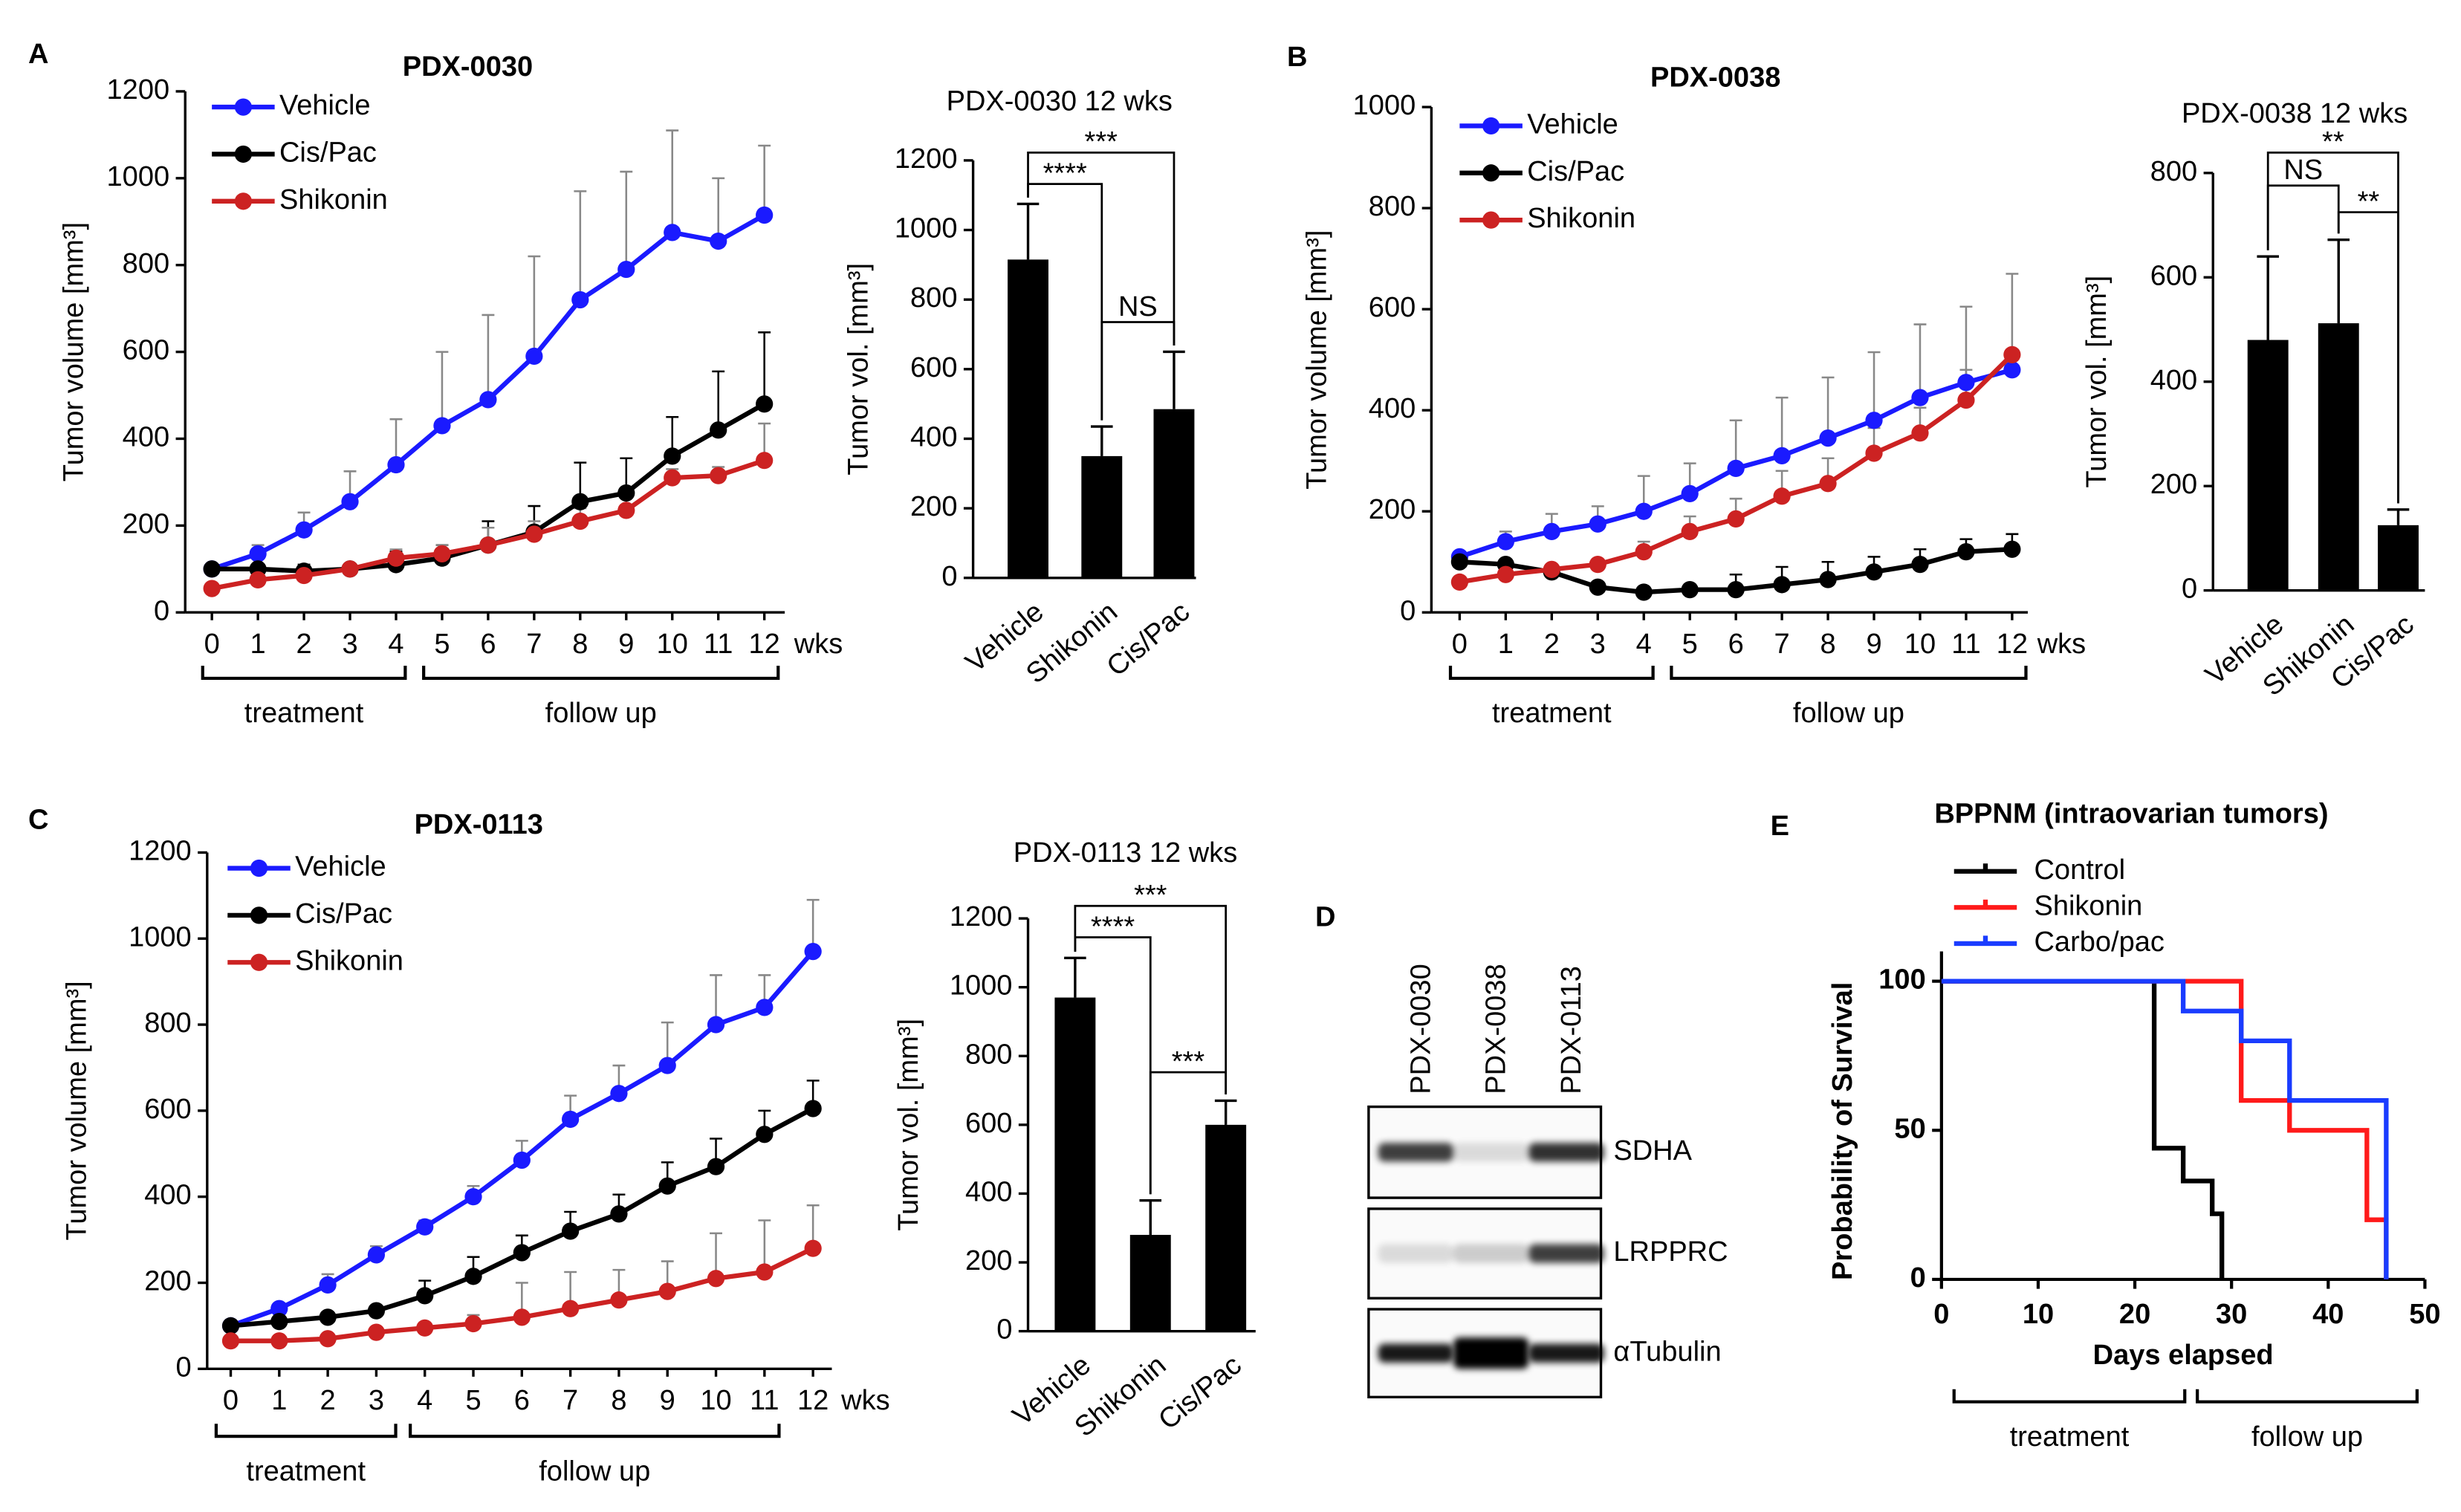 The width and height of the screenshot is (2461, 1512). I want to click on significance-label: NS, so click(1138, 306).